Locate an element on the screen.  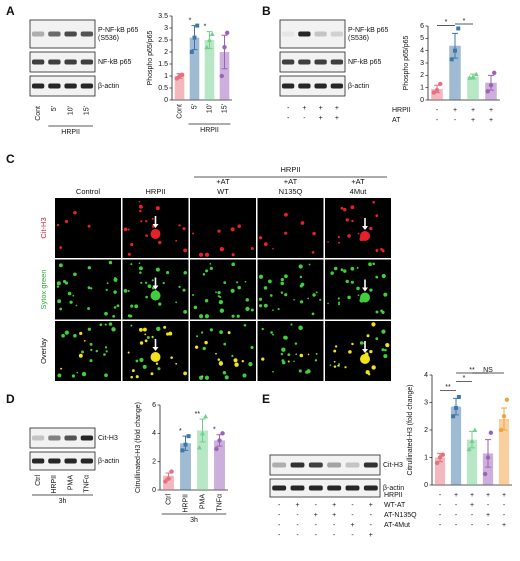
y-axis-label: Phospho p65/p65 is located at coordinates (150, 57).